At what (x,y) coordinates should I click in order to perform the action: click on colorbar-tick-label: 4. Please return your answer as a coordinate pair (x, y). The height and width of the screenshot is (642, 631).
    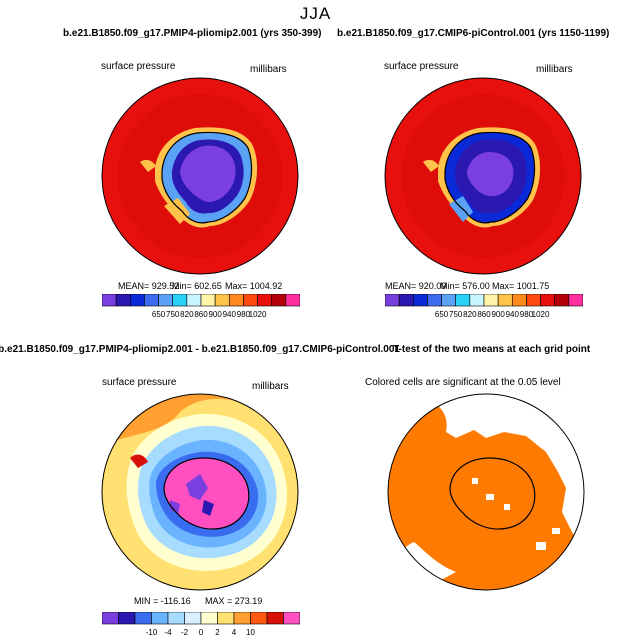
    Looking at the image, I should click on (234, 632).